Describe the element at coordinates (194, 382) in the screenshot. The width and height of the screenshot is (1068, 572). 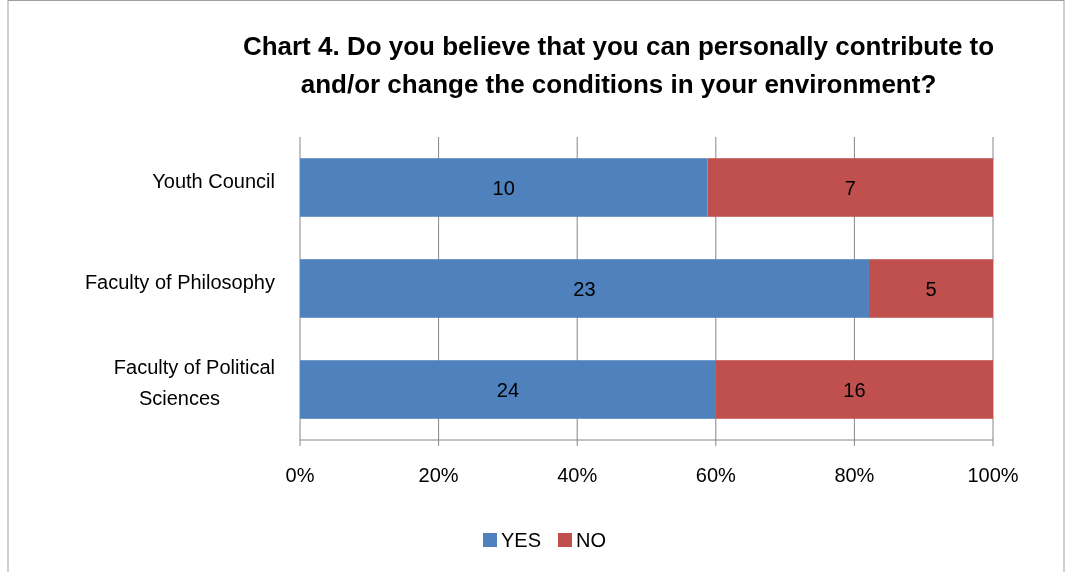
I see `y-tick-label: Faculty of Political Sciences` at that location.